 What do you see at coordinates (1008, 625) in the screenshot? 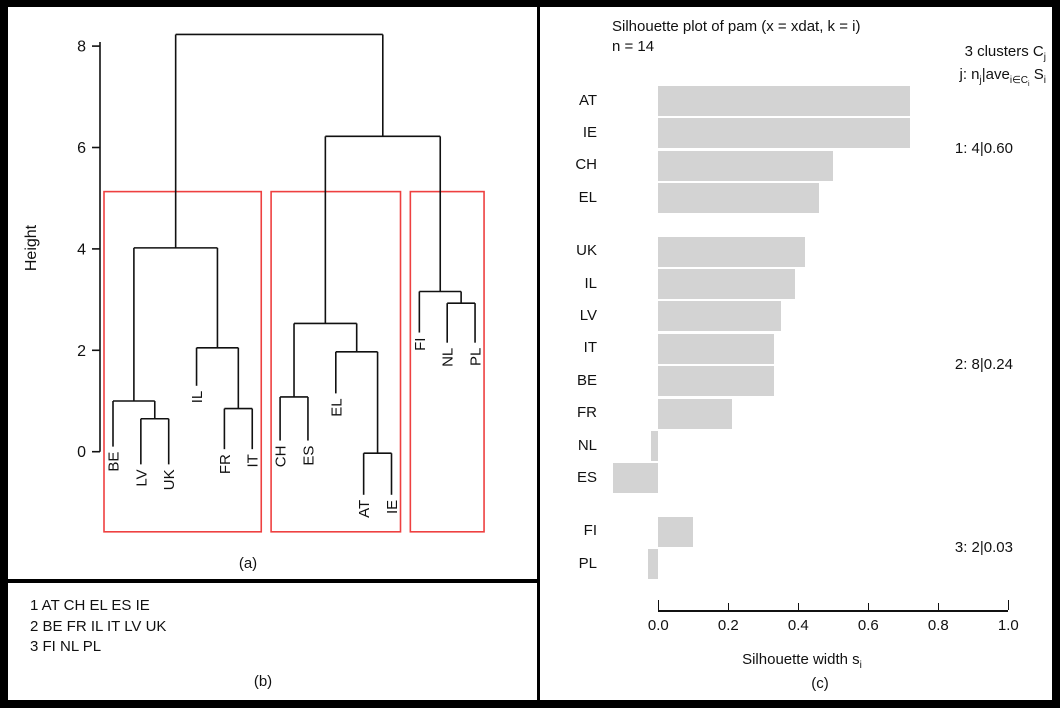
I see `x-tick-label: 1.0` at bounding box center [1008, 625].